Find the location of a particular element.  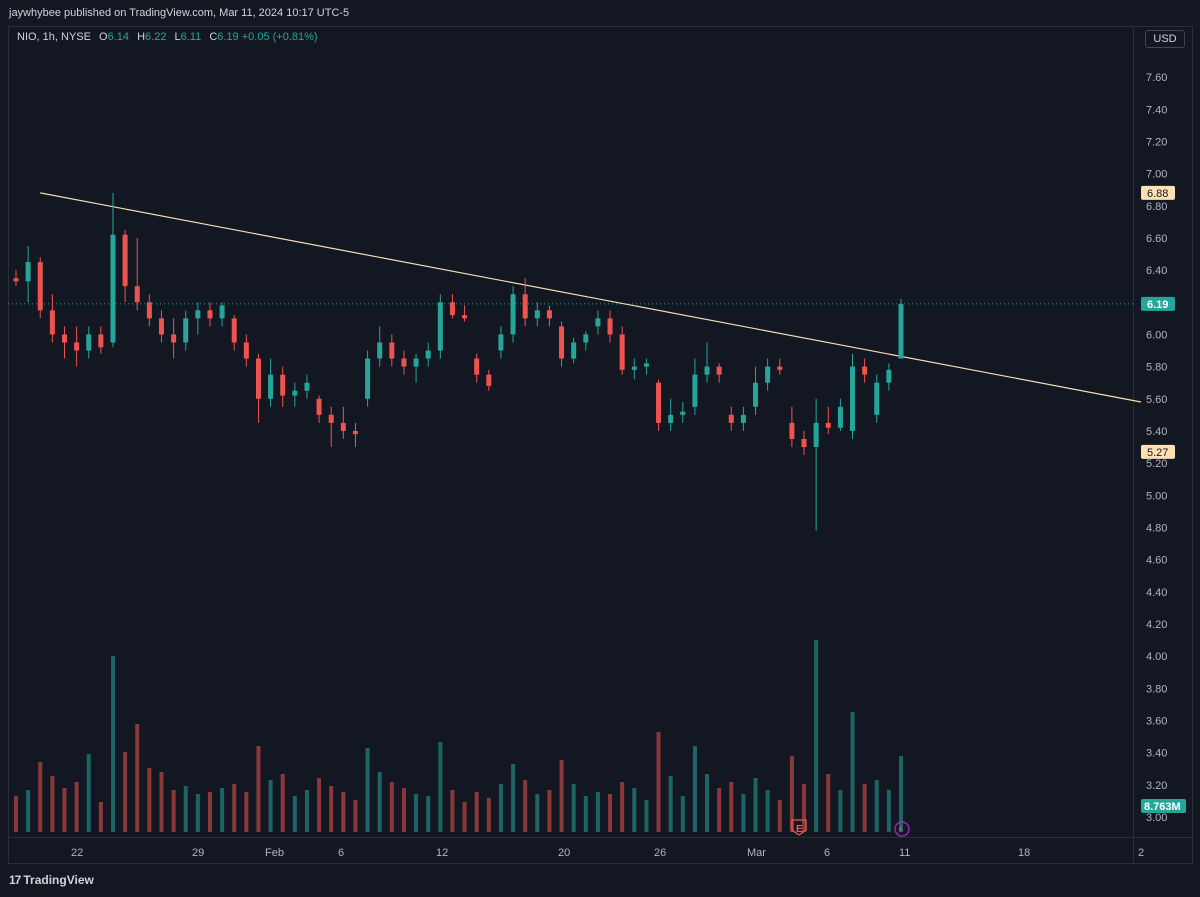

y-tick-label: 6.40 is located at coordinates (1156, 271).